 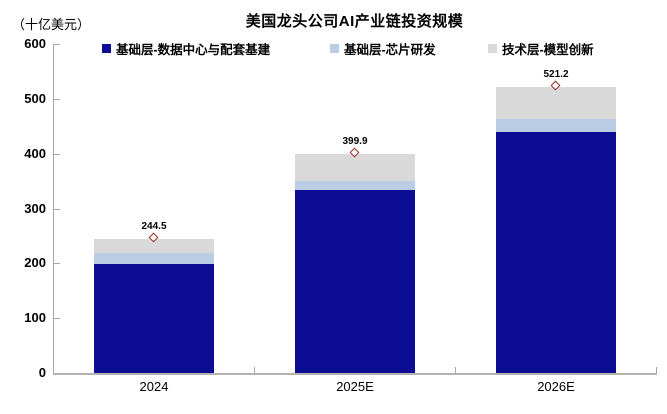 What do you see at coordinates (154, 245) in the screenshot?
I see `bar-segment-2024-s2` at bounding box center [154, 245].